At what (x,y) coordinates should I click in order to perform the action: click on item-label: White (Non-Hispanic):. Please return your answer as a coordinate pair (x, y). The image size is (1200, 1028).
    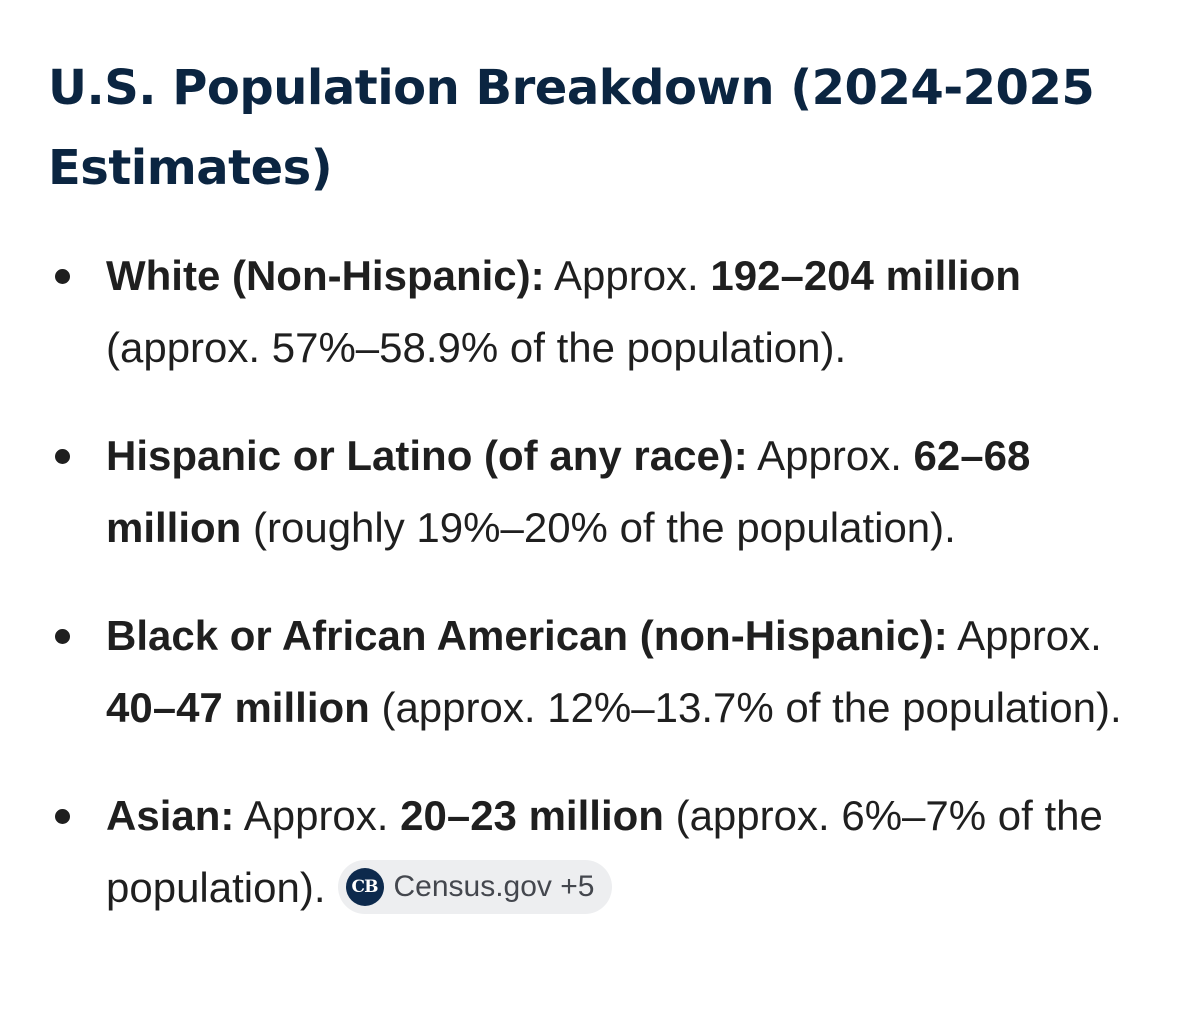
    Looking at the image, I should click on (325, 275).